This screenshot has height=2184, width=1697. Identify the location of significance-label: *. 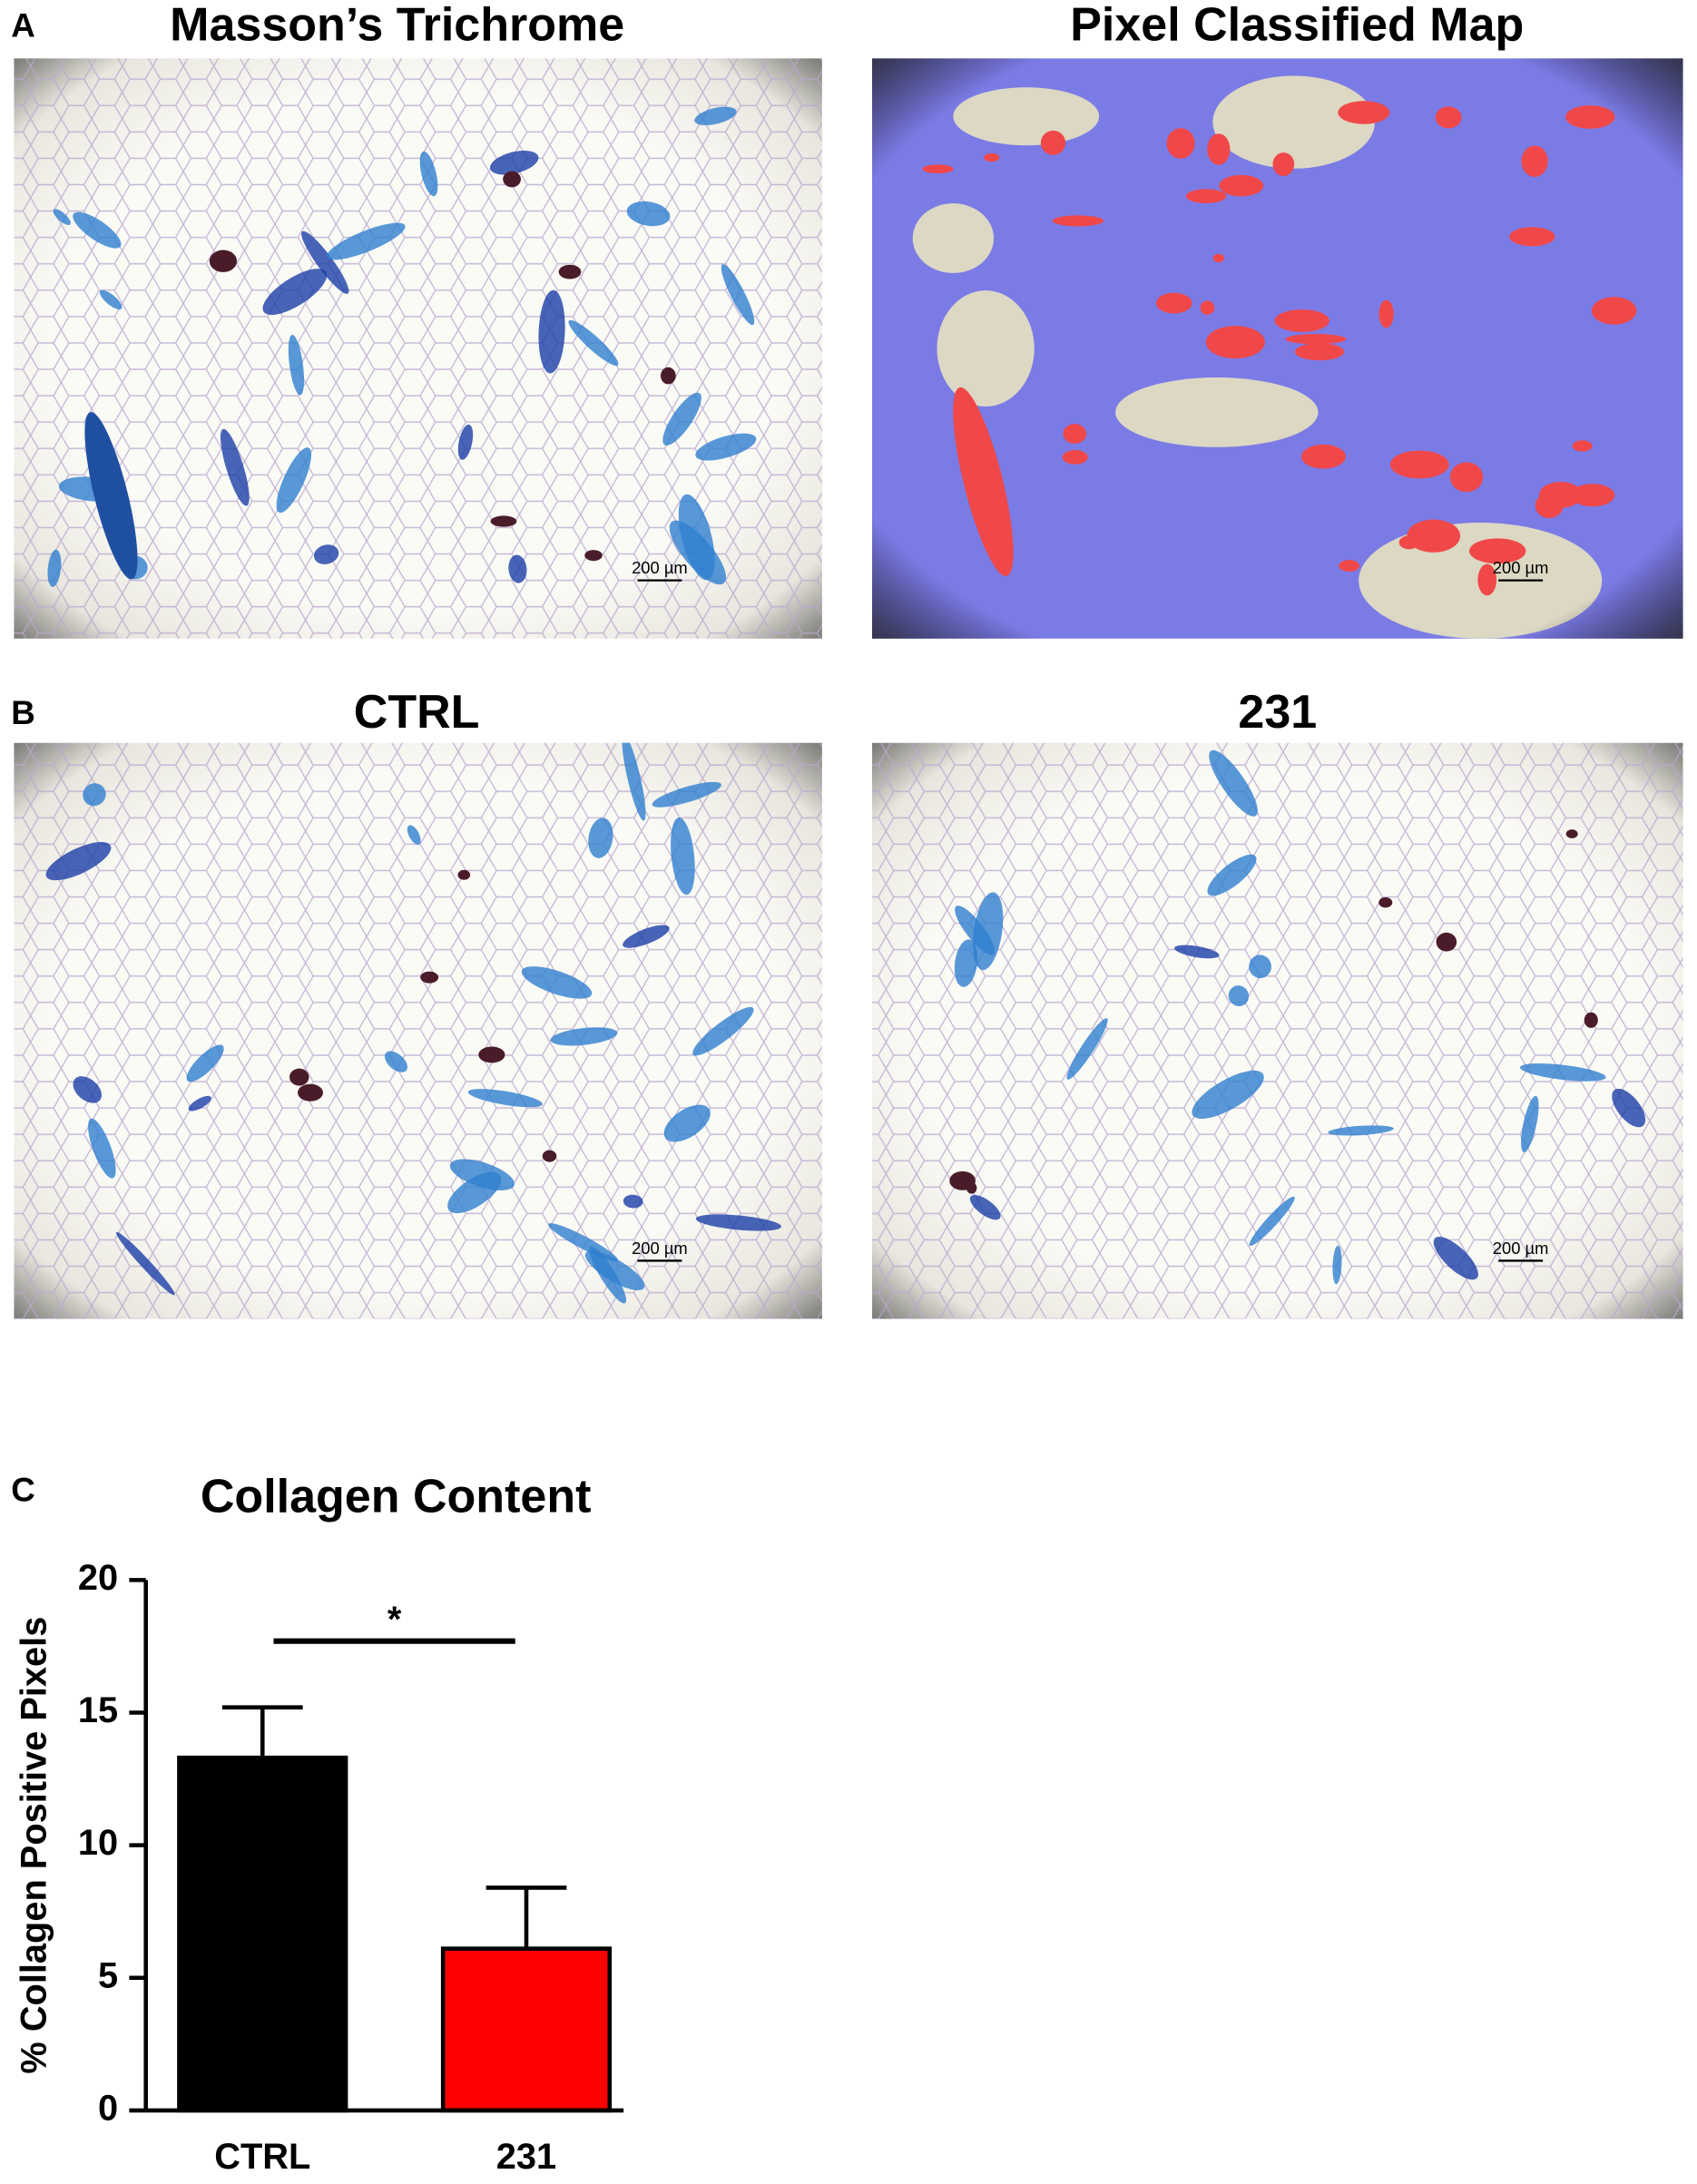
(394, 1620).